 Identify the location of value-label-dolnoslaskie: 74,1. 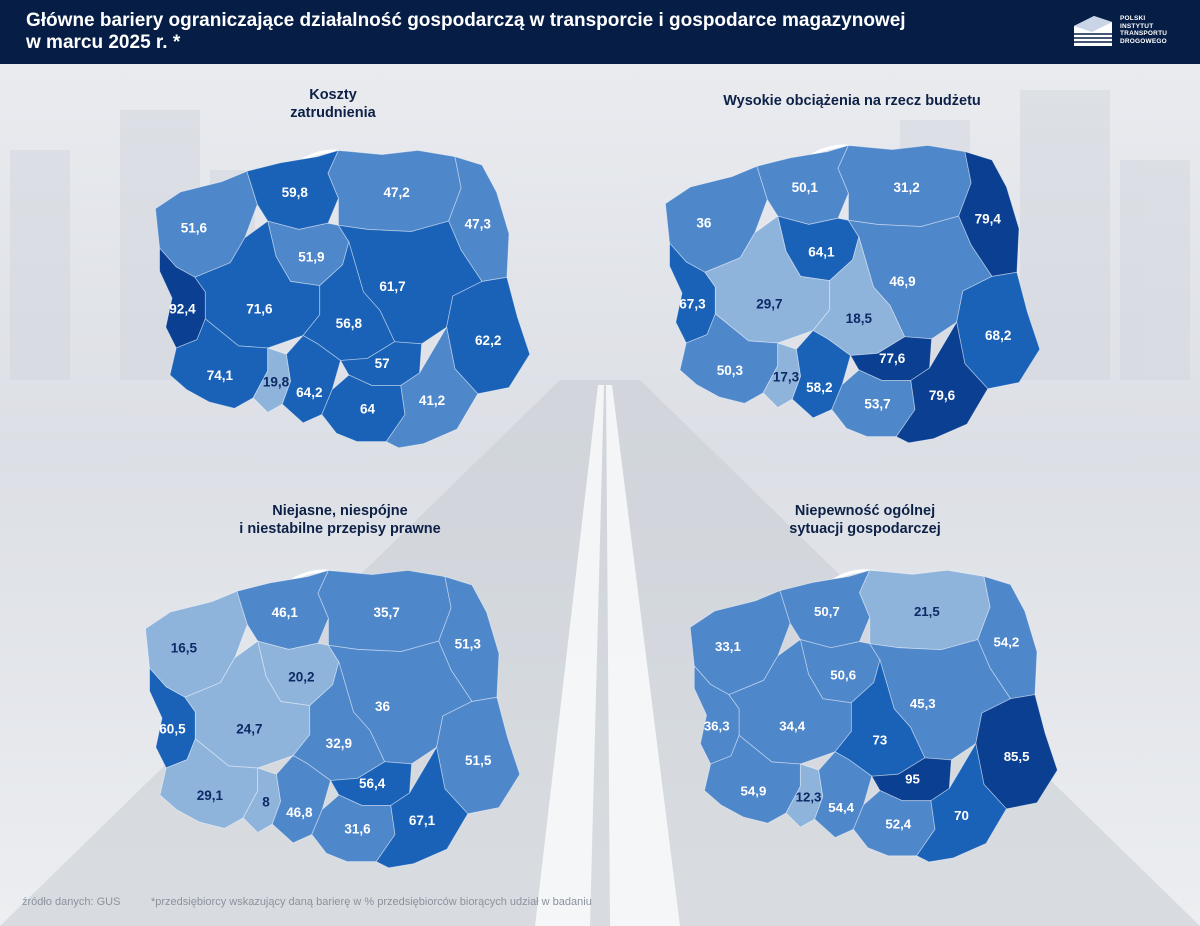
(220, 375).